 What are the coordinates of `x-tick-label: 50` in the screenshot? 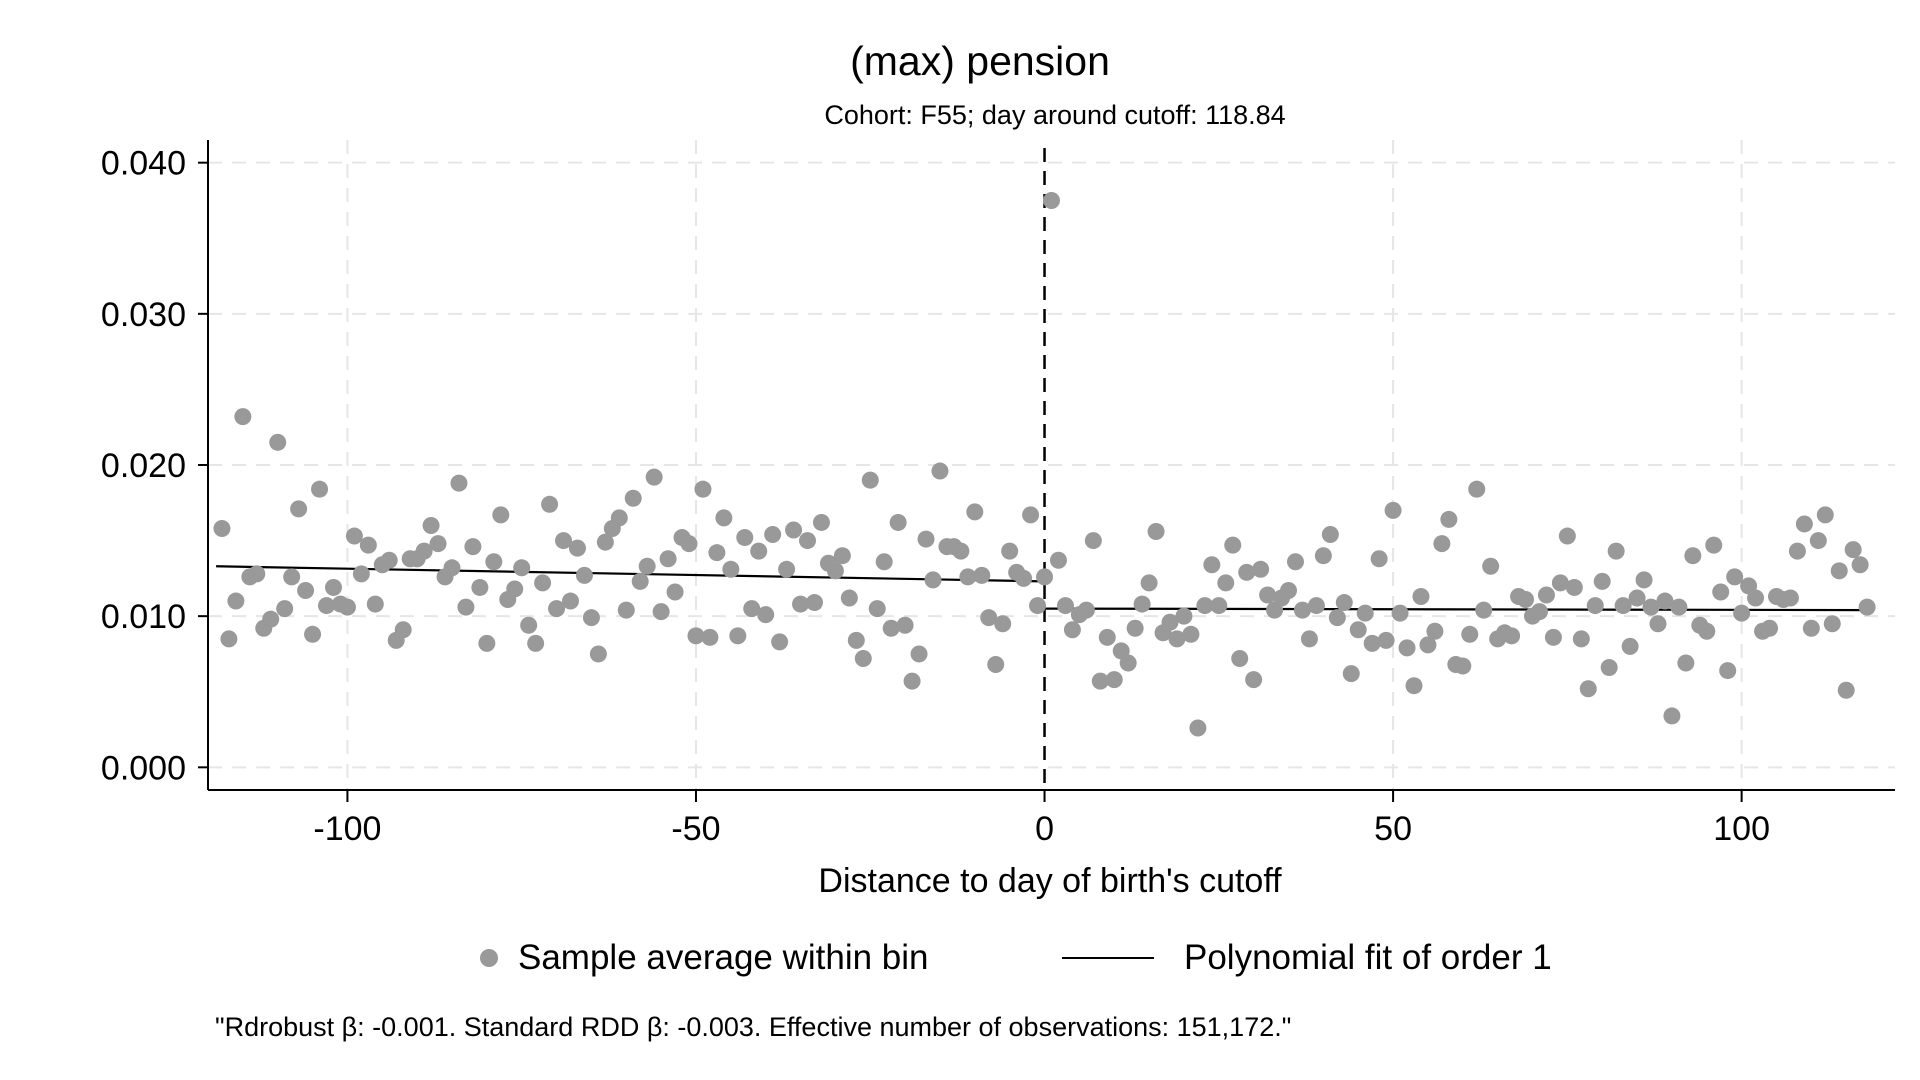 It's located at (1393, 829).